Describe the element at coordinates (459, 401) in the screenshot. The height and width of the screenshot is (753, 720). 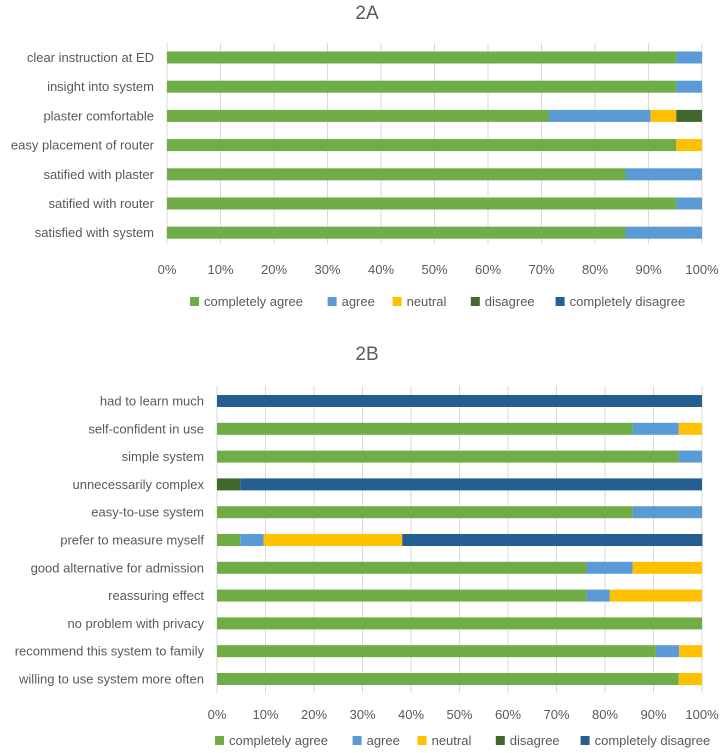
I see `bar-completely-disagree-had-to-learn-much` at that location.